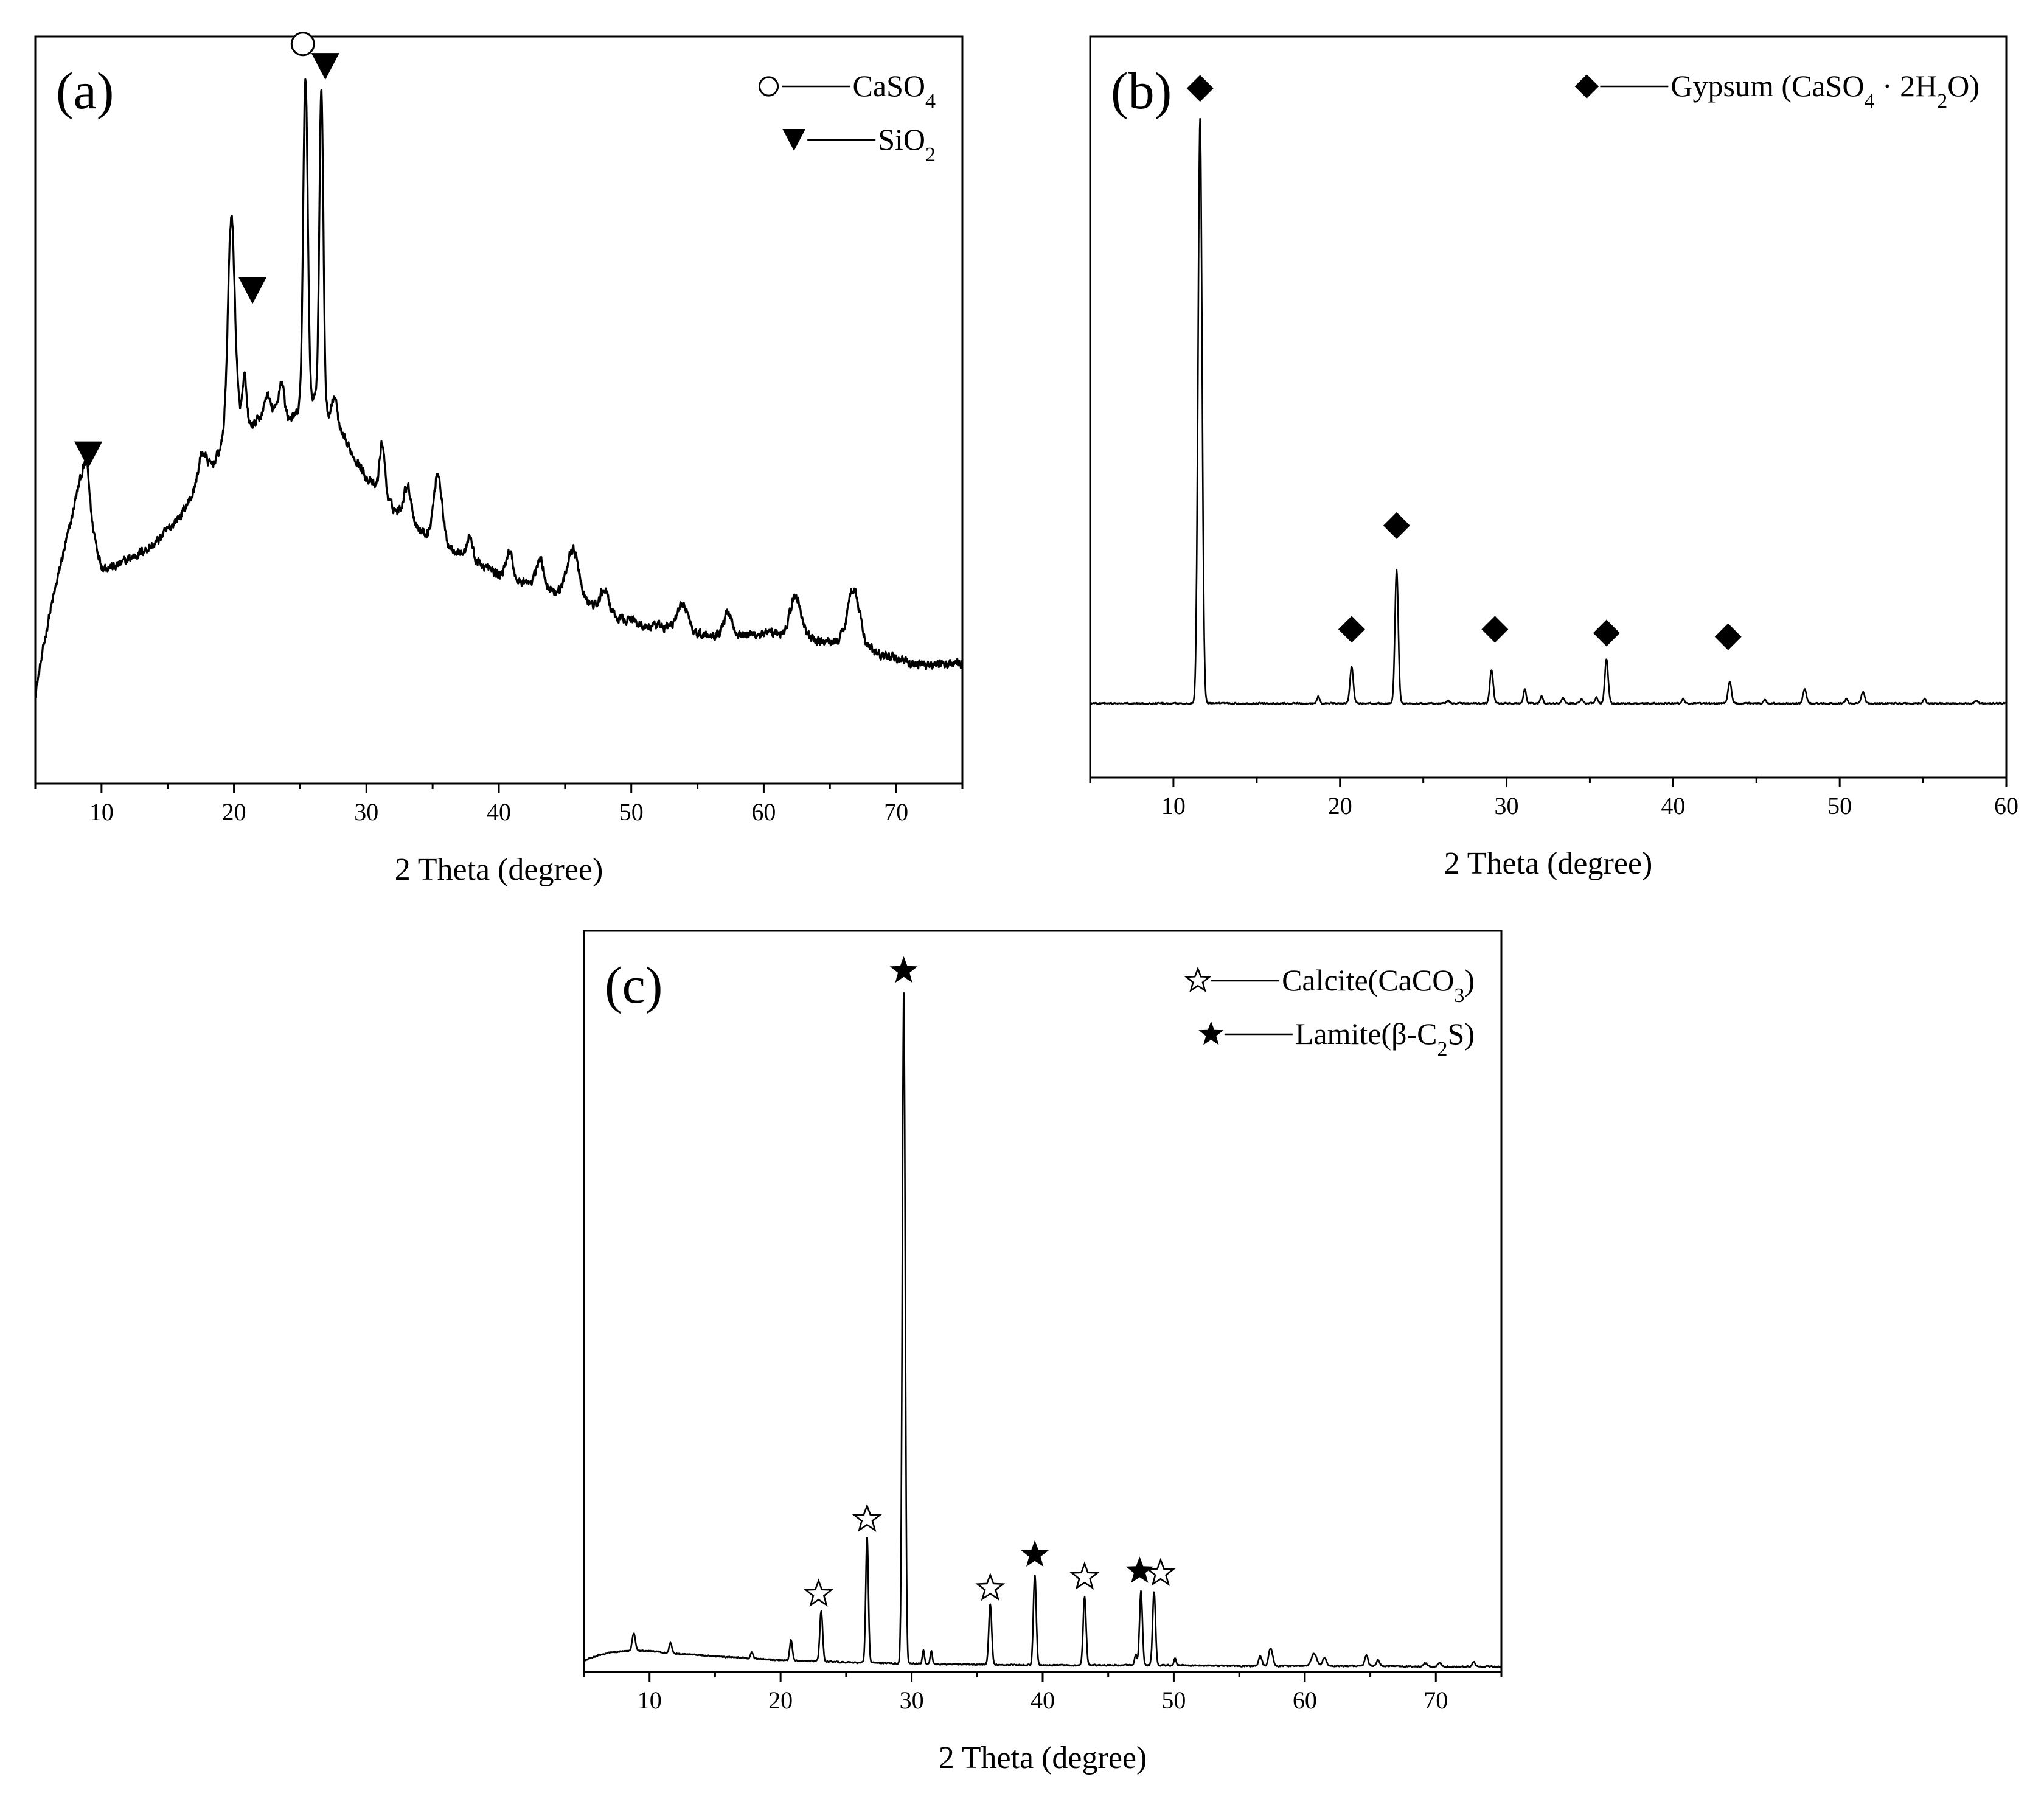  What do you see at coordinates (894, 91) in the screenshot?
I see `legend-entry-text: CaSO4` at bounding box center [894, 91].